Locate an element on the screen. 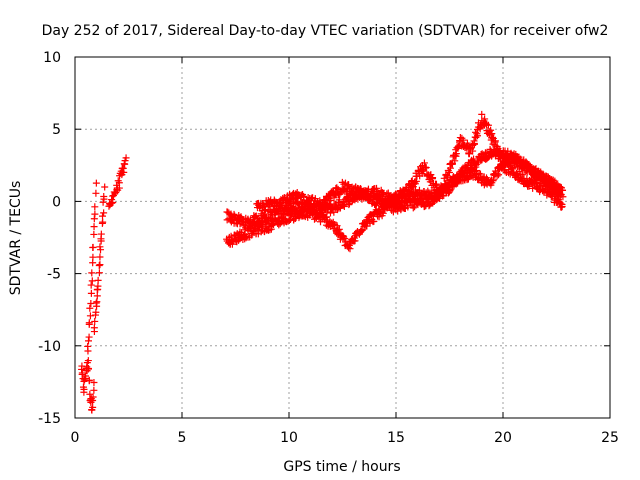 The height and width of the screenshot is (480, 640). x-tick-label: 10 is located at coordinates (289, 438).